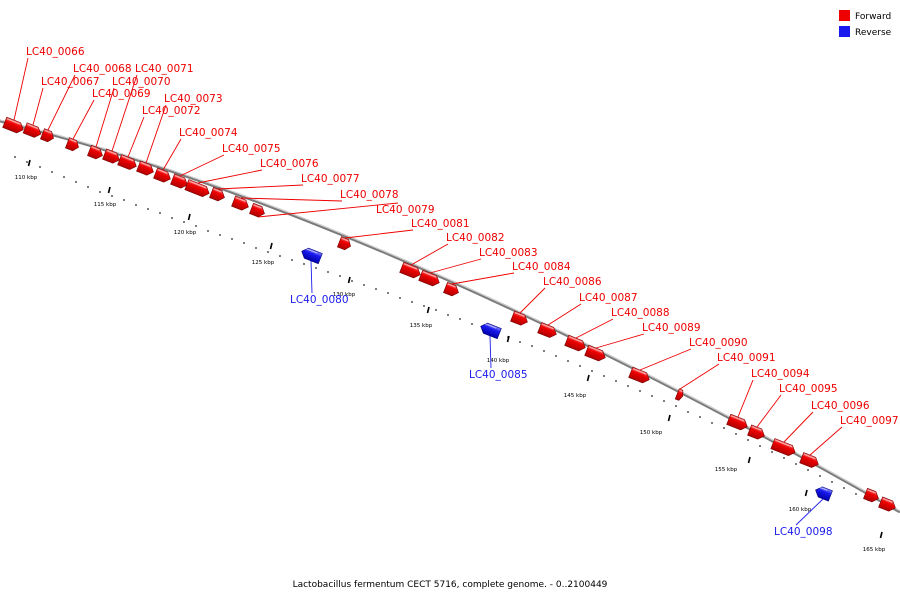 The height and width of the screenshot is (600, 900). I want to click on gene-label-lc40-0070: LC40_0070, so click(141, 82).